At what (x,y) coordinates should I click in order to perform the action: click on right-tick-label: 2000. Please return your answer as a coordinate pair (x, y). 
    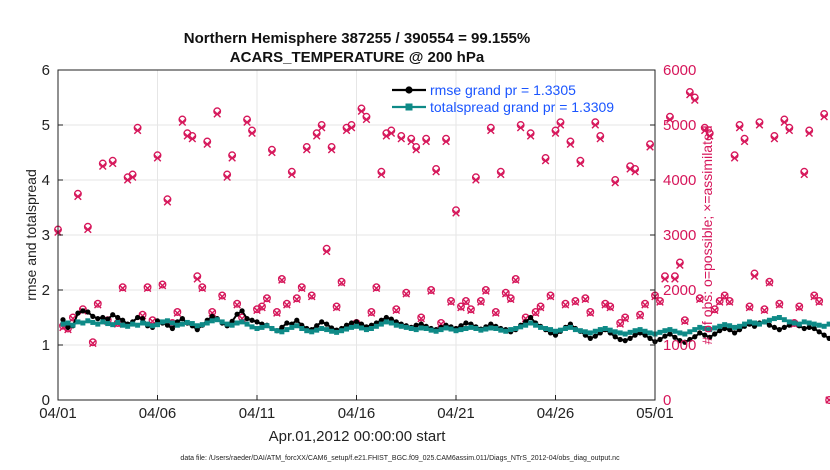
    Looking at the image, I should click on (679, 290).